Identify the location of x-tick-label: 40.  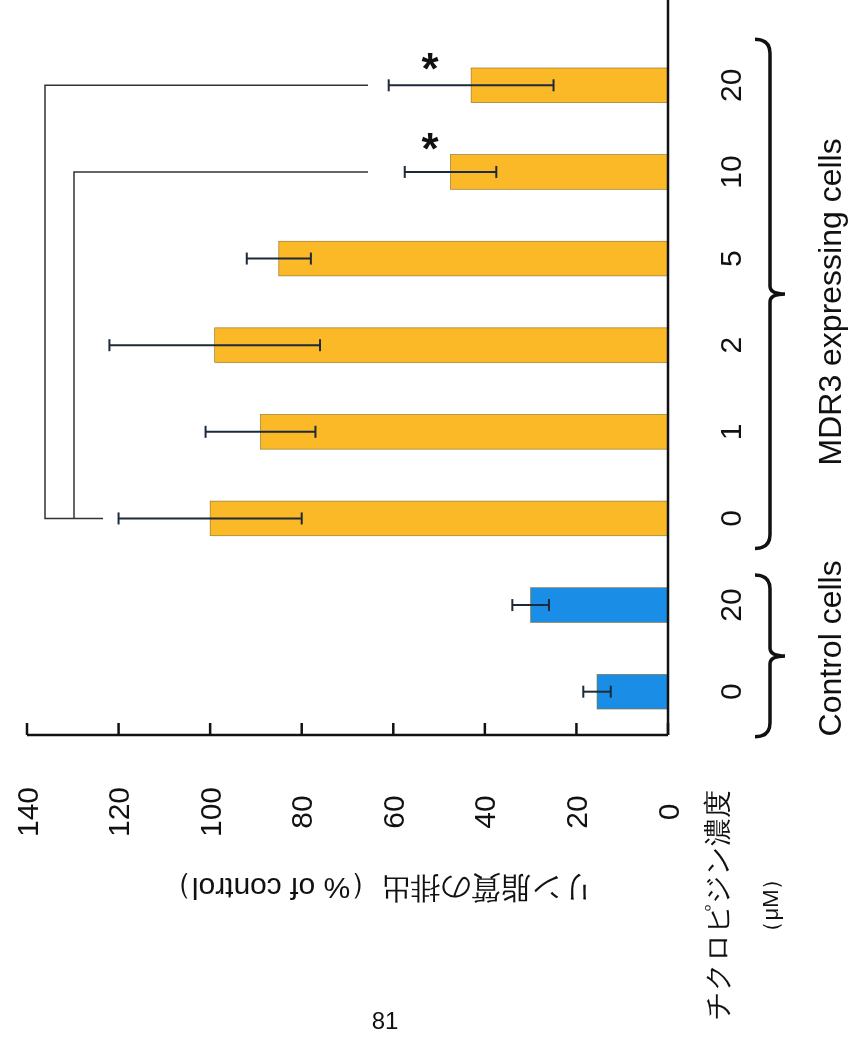
(485, 812).